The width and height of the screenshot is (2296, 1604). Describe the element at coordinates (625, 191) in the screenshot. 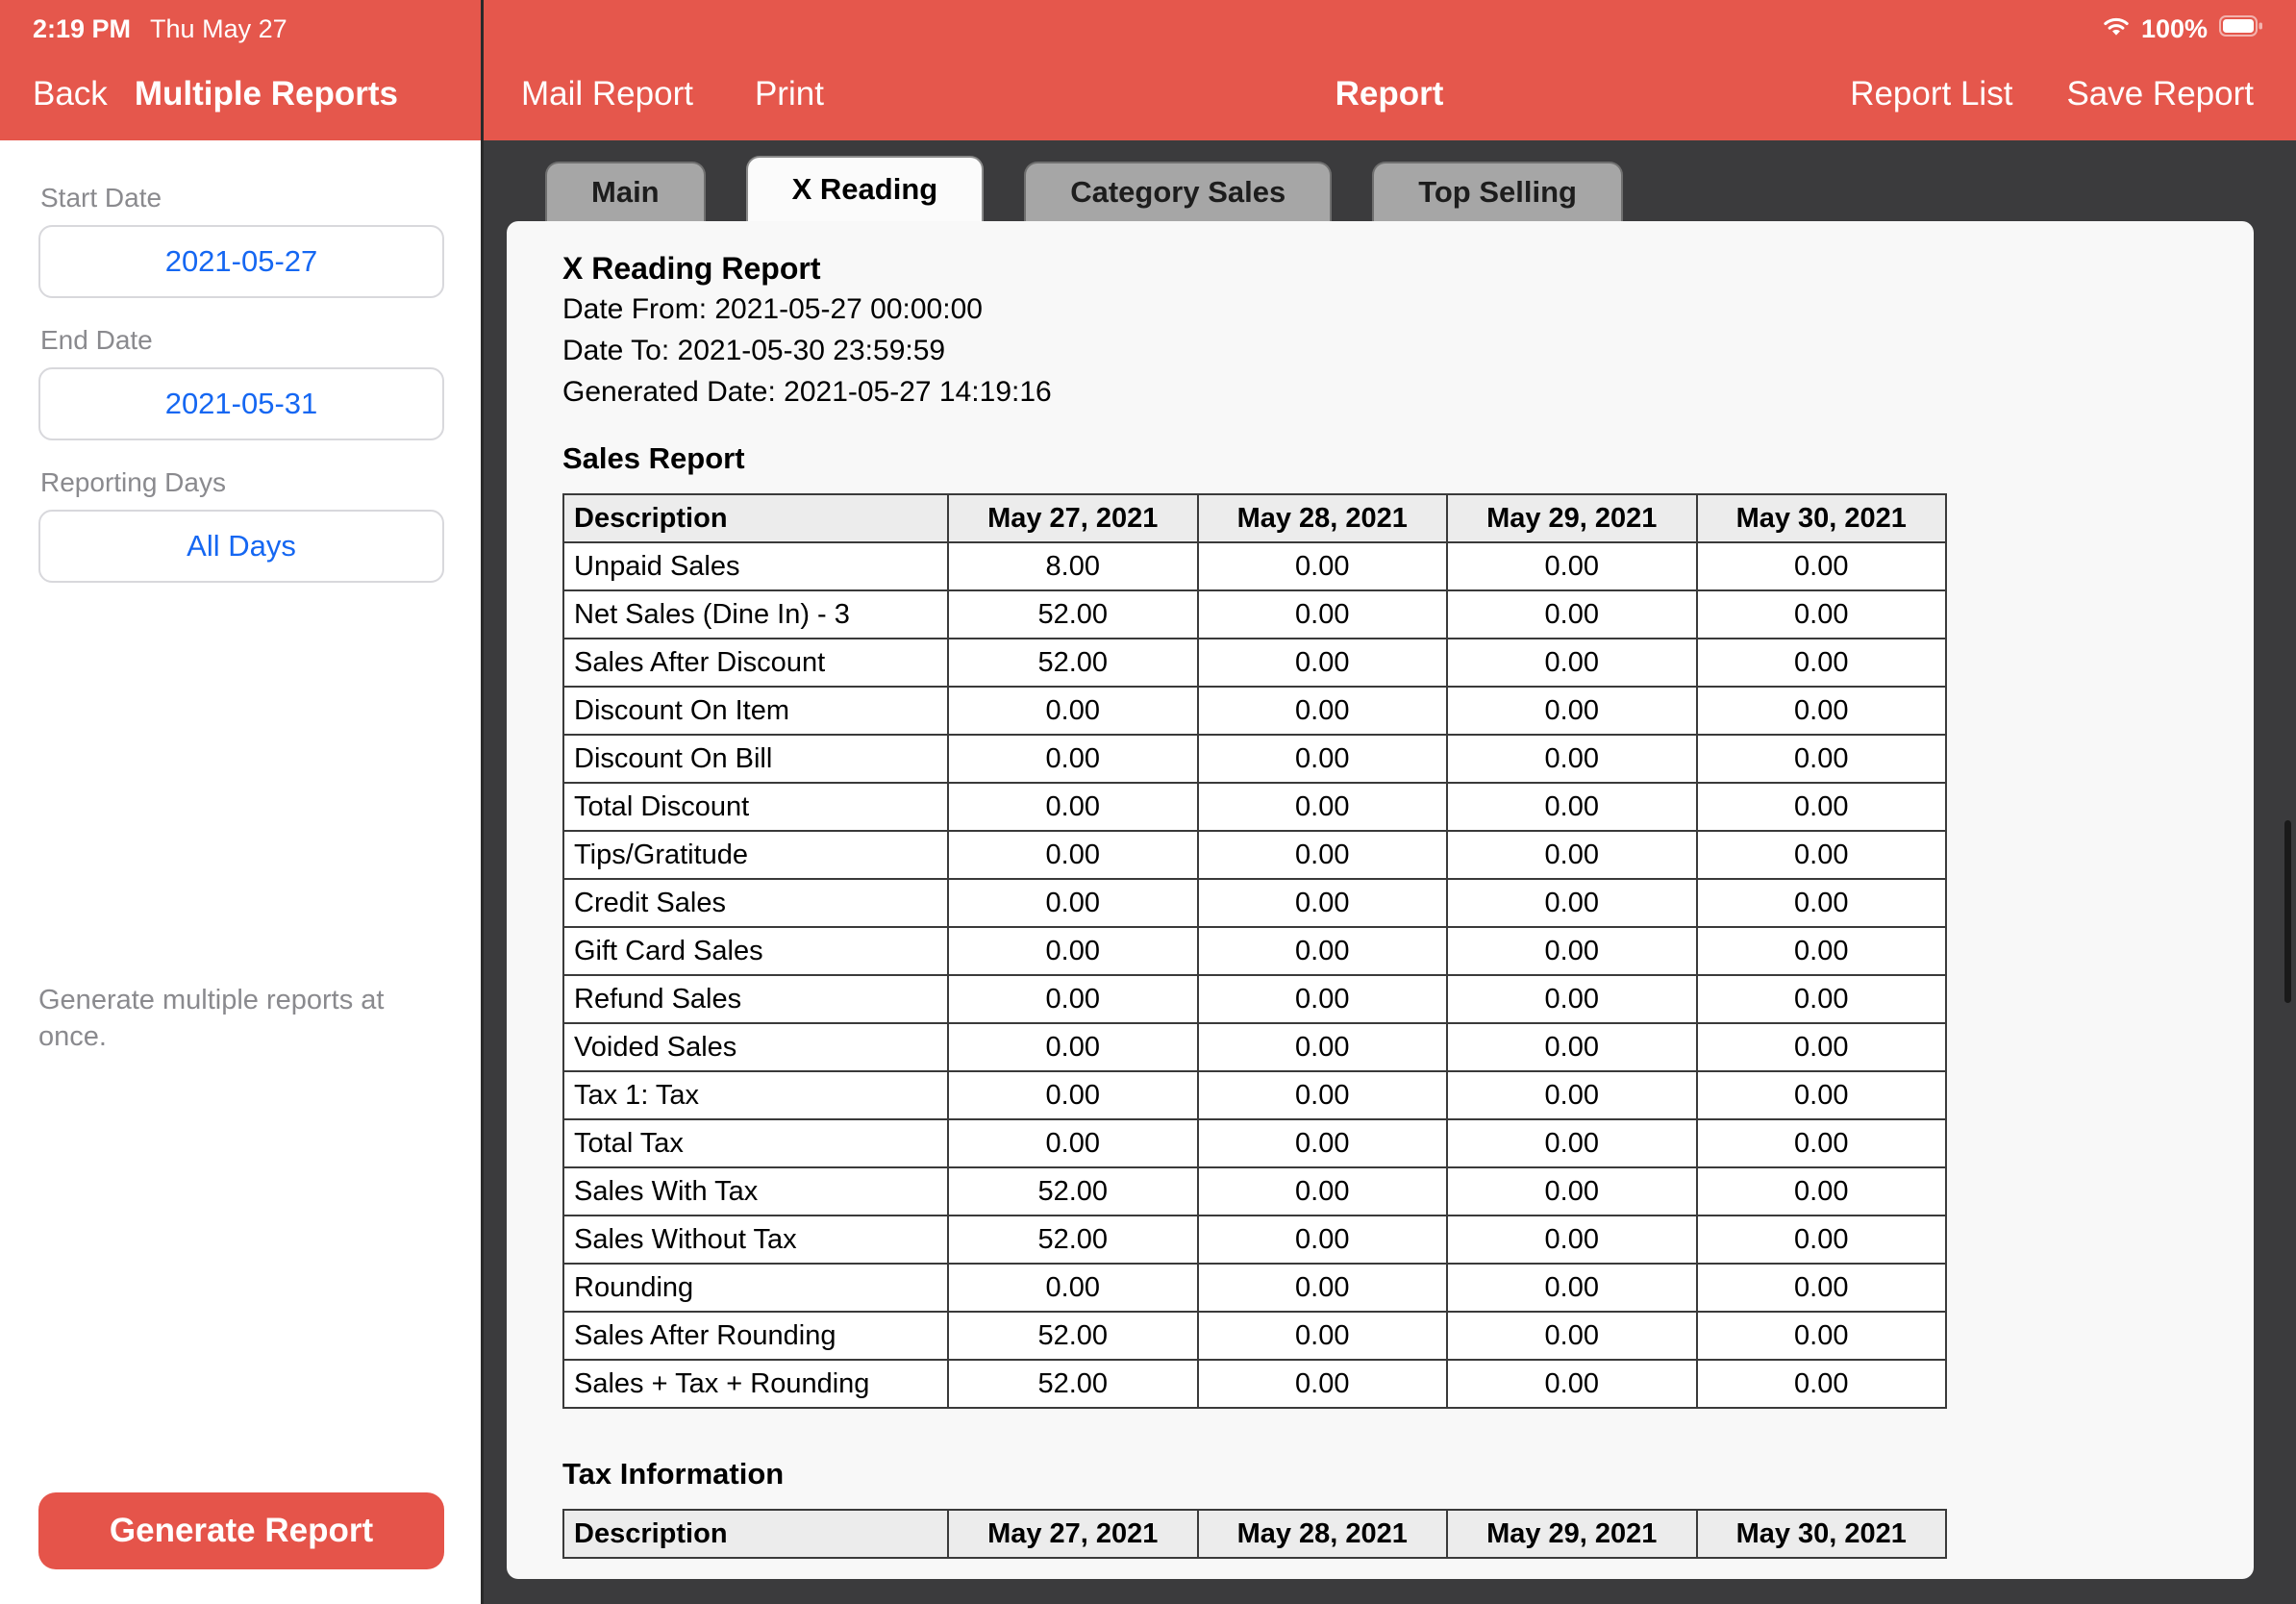

I see `tab-main: Main` at that location.